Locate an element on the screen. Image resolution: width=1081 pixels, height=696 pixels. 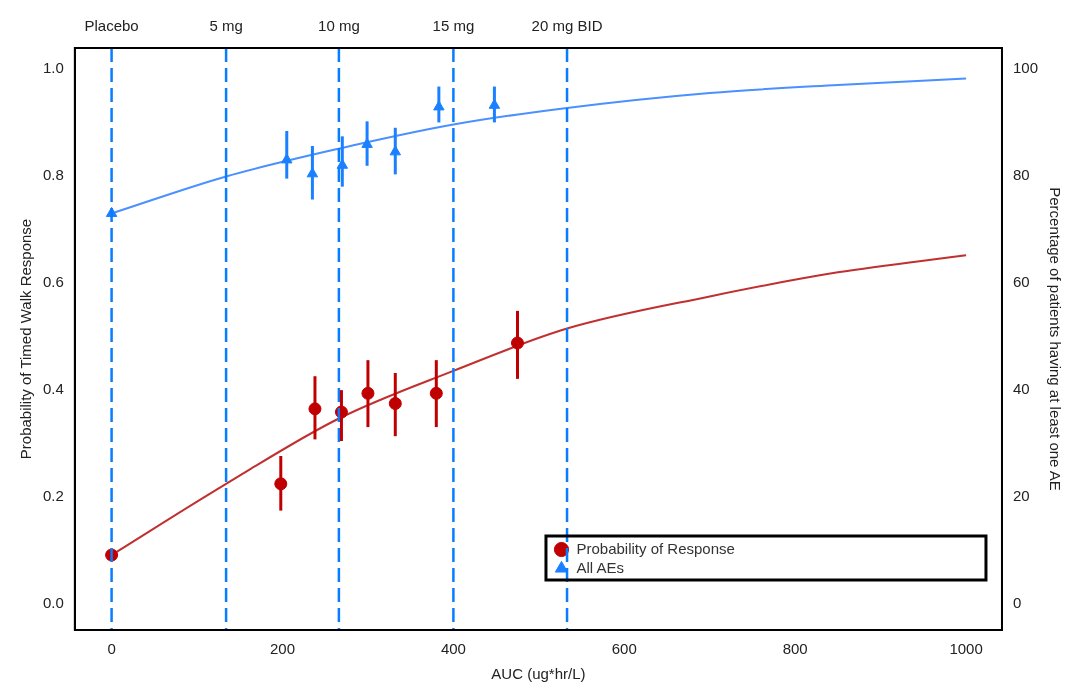
ref-line-label: 10 mg is located at coordinates (339, 25).